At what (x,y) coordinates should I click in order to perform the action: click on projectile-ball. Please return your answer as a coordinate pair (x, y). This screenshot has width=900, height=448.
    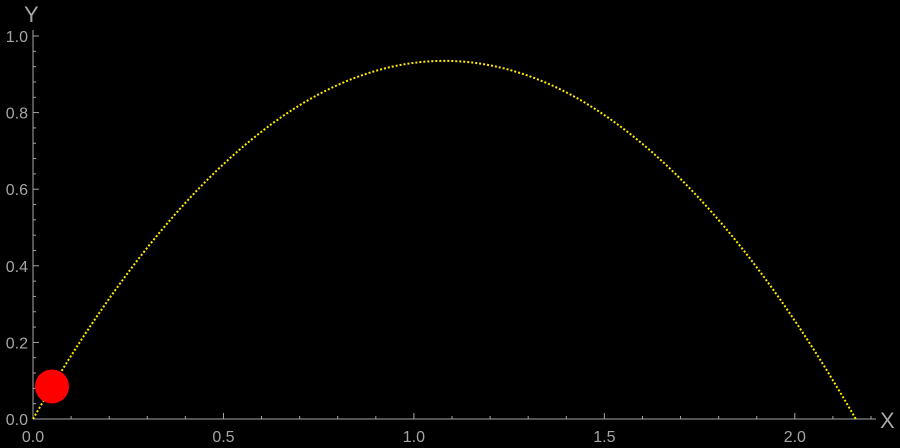
    Looking at the image, I should click on (52, 386).